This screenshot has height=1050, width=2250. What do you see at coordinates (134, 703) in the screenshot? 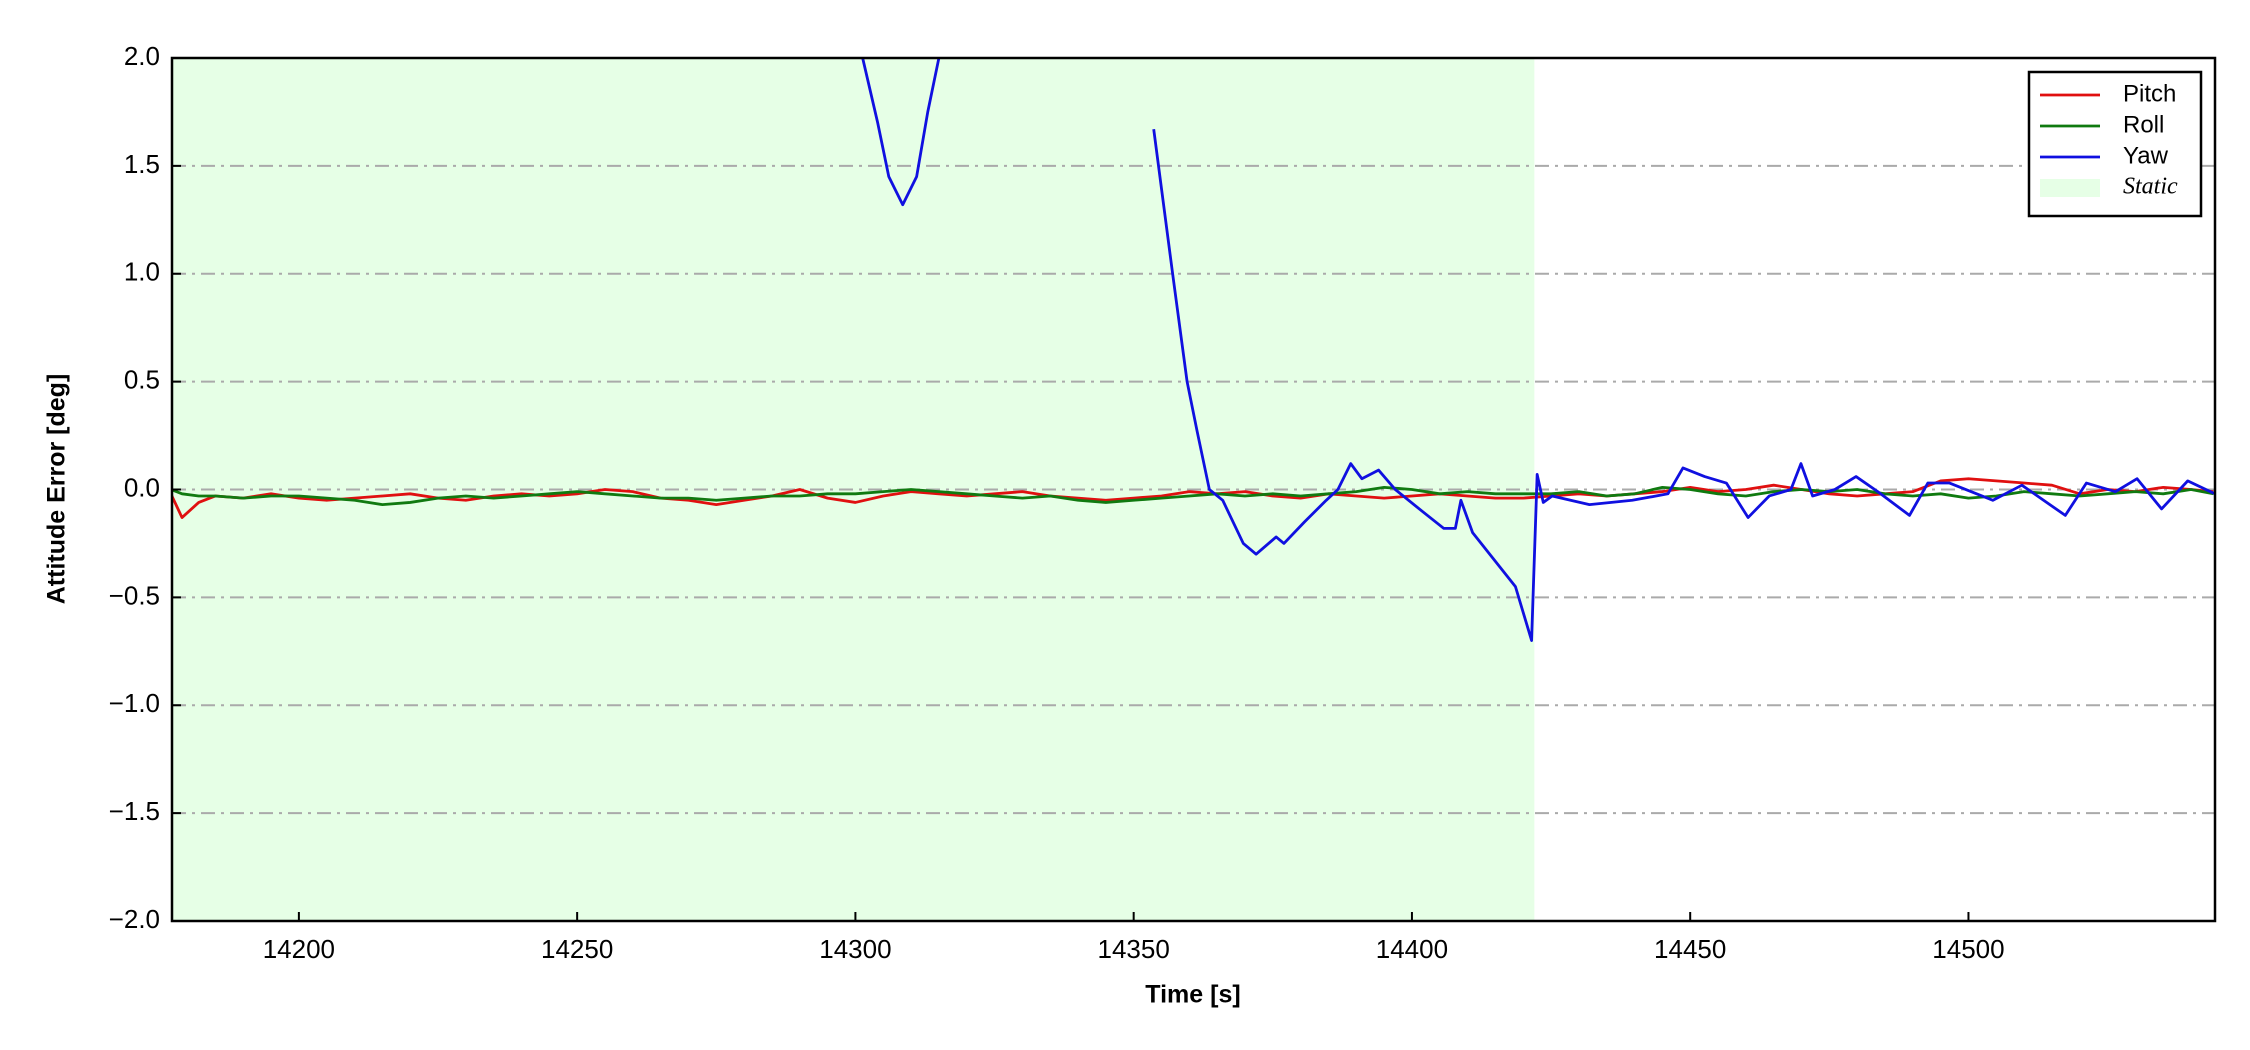
I see `y-tick-label: −1.0` at bounding box center [134, 703].